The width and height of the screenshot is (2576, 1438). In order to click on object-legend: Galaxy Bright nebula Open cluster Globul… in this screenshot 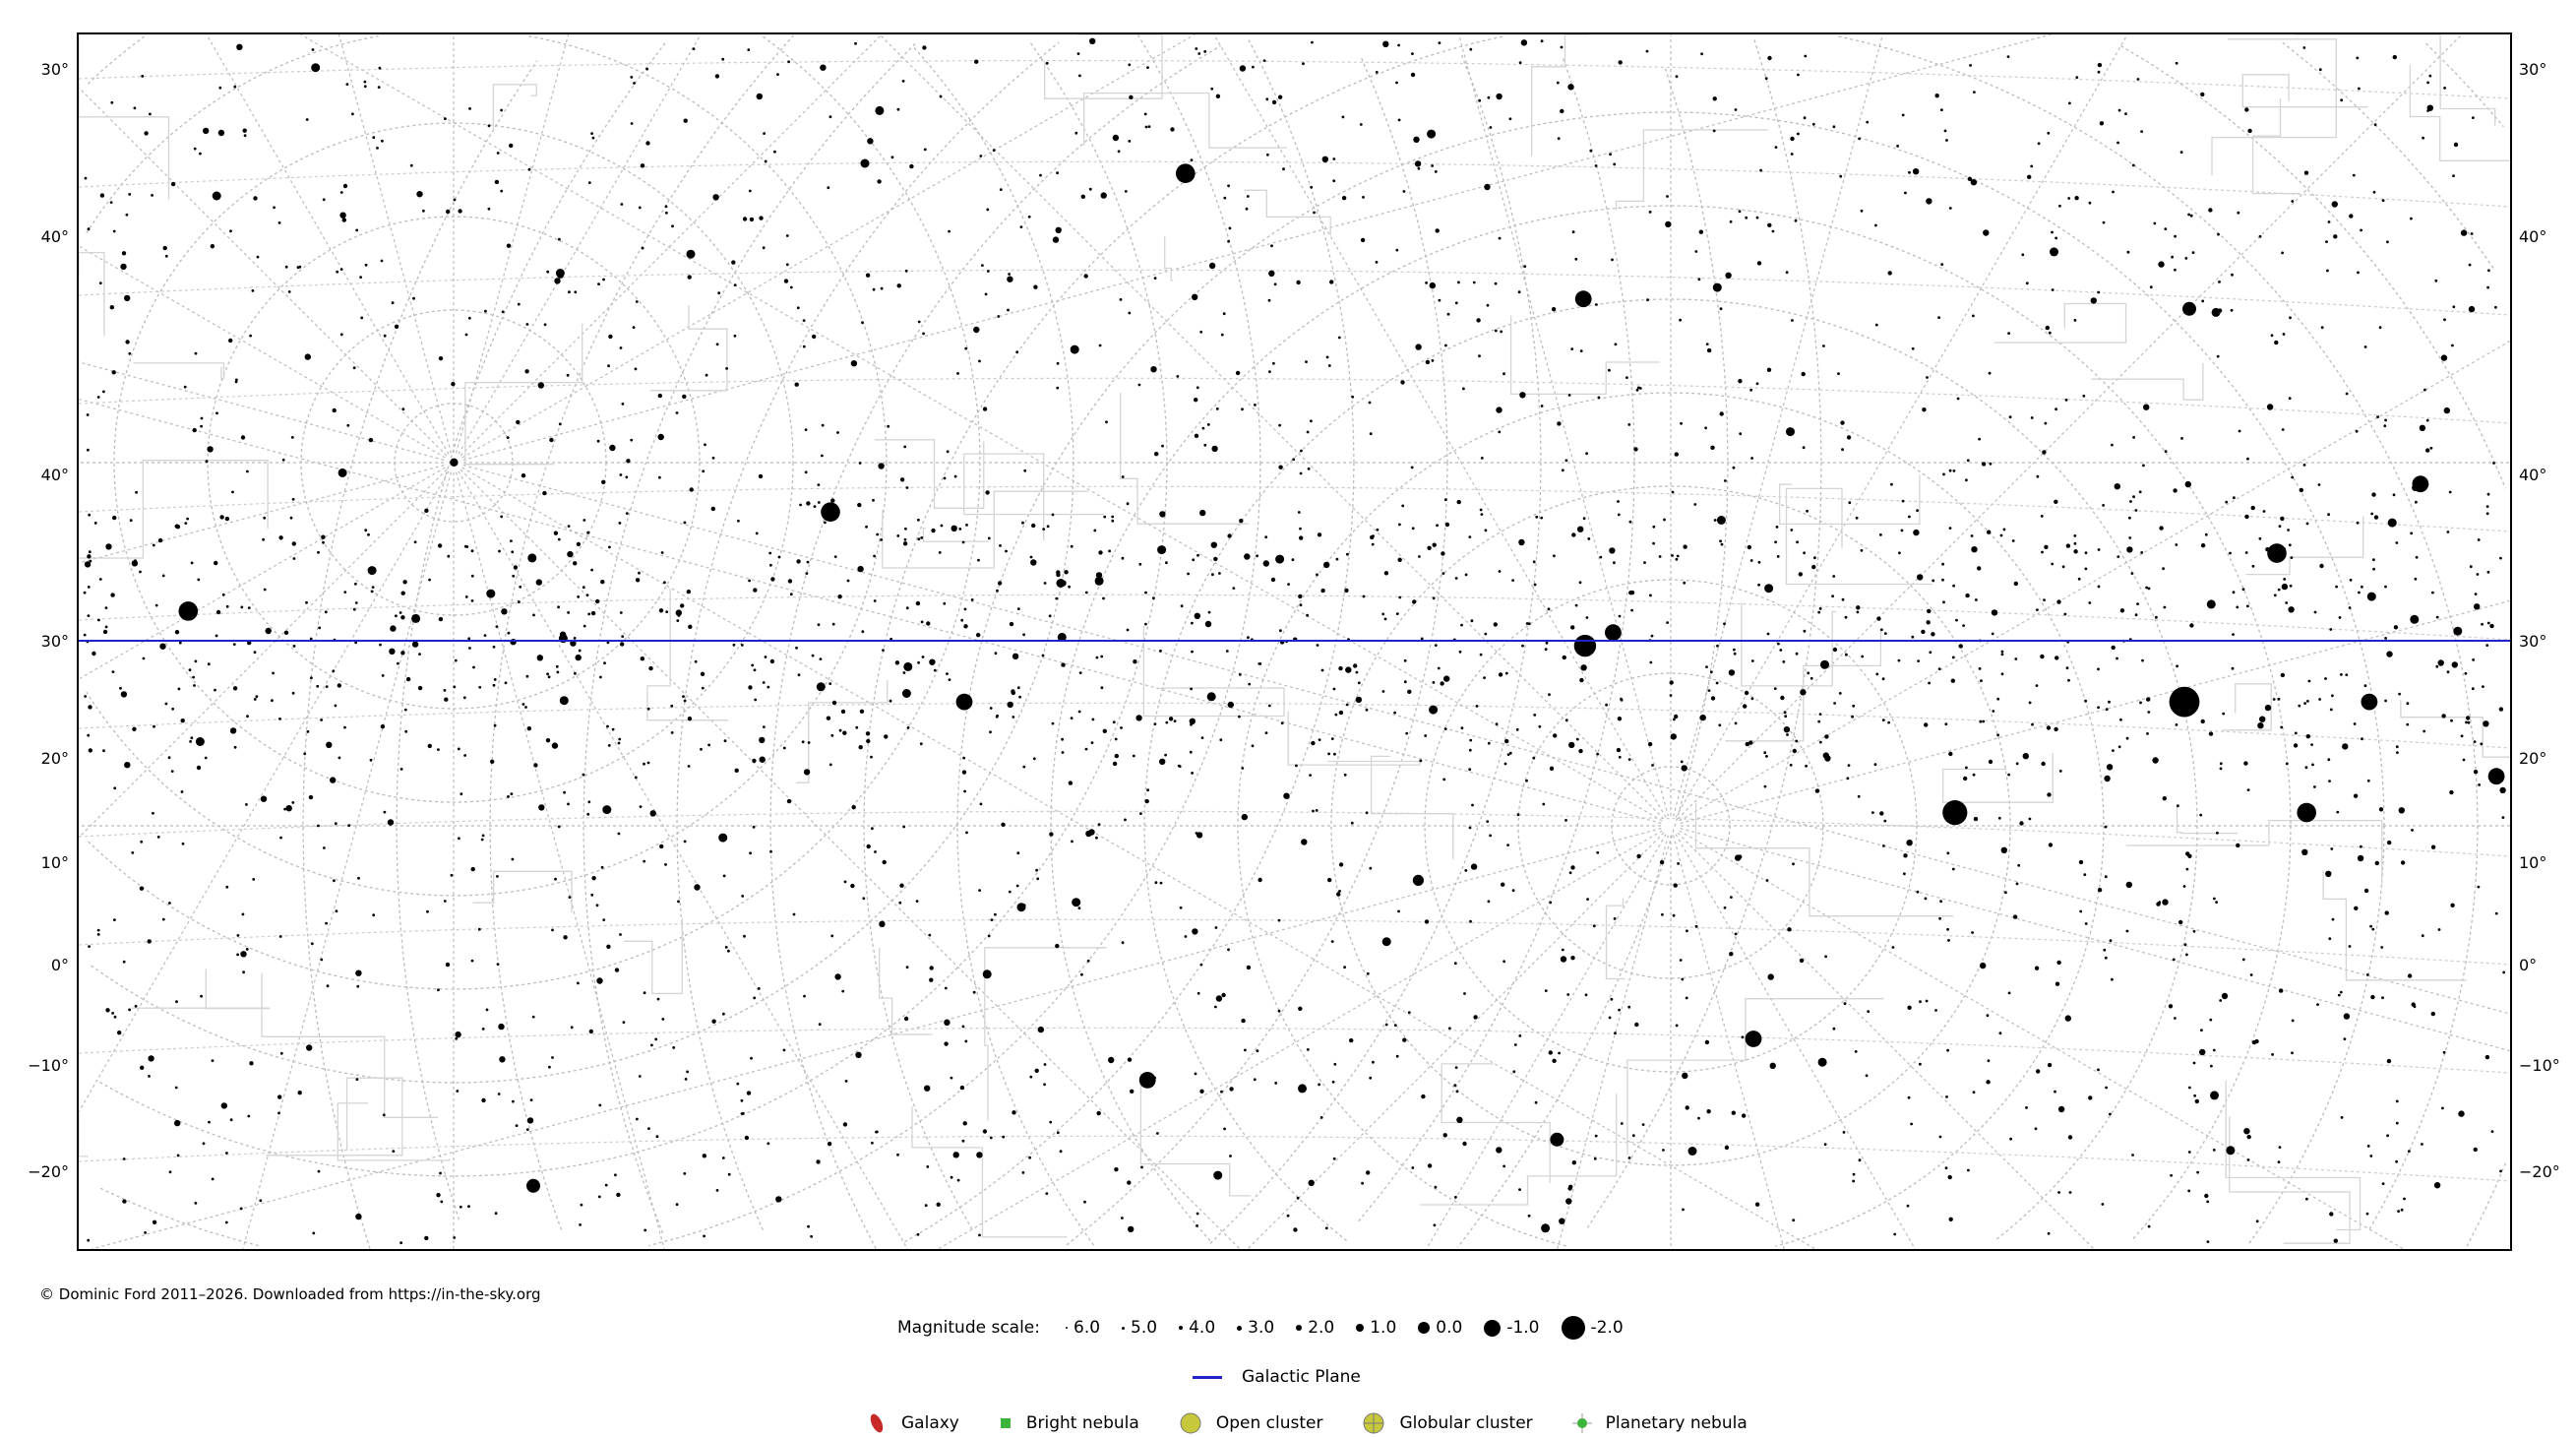, I will do `click(1326, 1423)`.